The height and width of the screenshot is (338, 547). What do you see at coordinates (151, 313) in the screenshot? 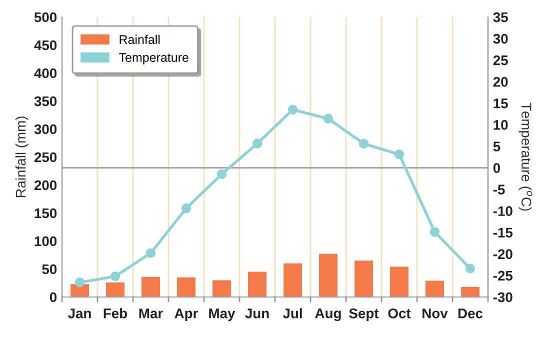
I see `x-tick-label: Mar` at bounding box center [151, 313].